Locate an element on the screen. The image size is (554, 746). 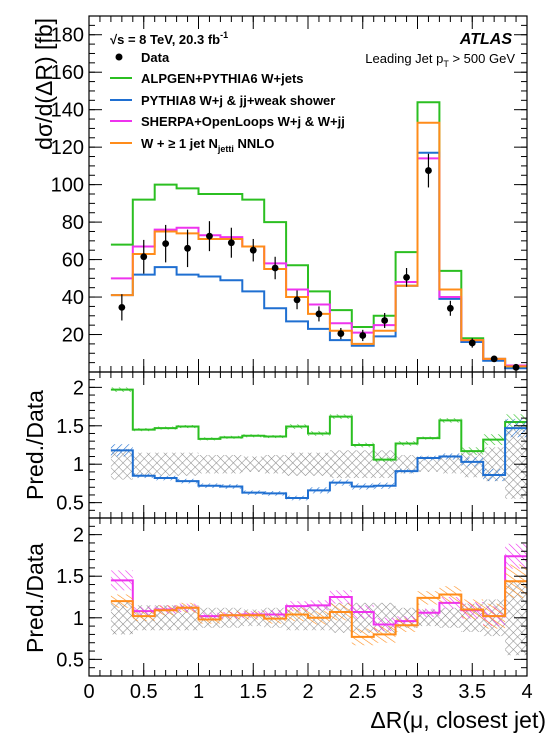
ratio2-plot-area is located at coordinates (318, 599).